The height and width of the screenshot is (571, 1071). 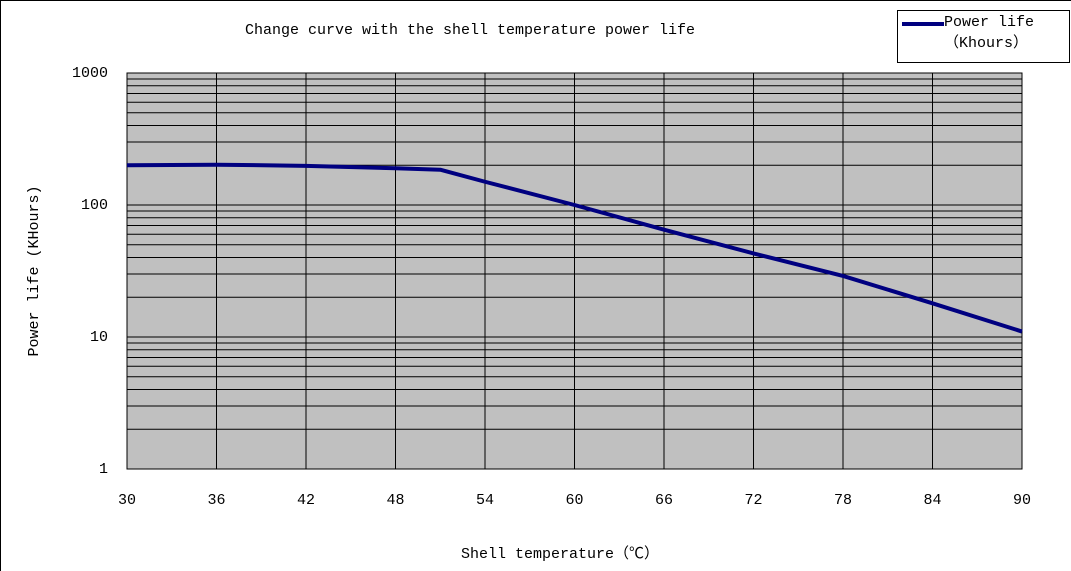 What do you see at coordinates (94, 205) in the screenshot?
I see `y-tick-label: 100` at bounding box center [94, 205].